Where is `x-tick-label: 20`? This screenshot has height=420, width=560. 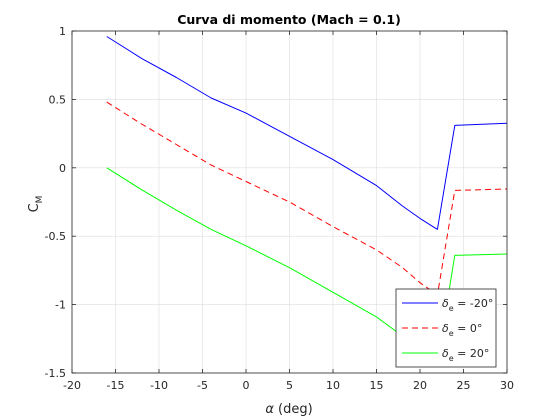
x-tick-label: 20 is located at coordinates (420, 385).